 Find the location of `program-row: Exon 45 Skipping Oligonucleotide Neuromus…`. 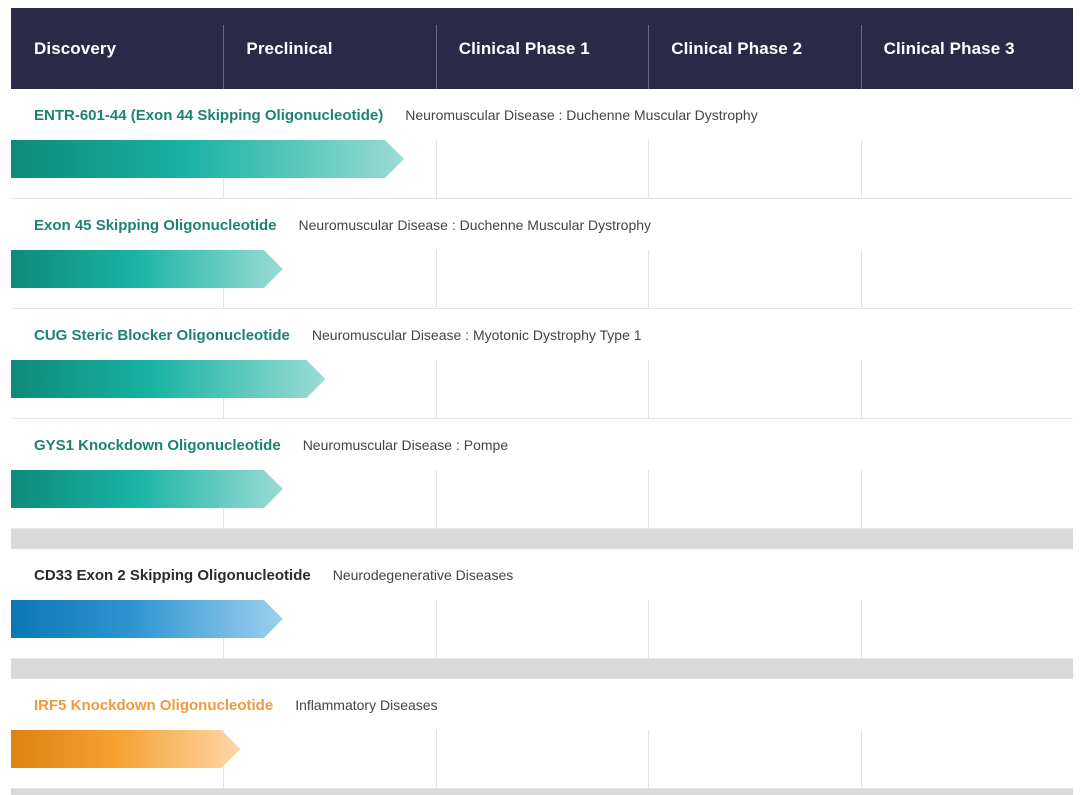

program-row: Exon 45 Skipping Oligonucleotide Neuromus… is located at coordinates (542, 254).